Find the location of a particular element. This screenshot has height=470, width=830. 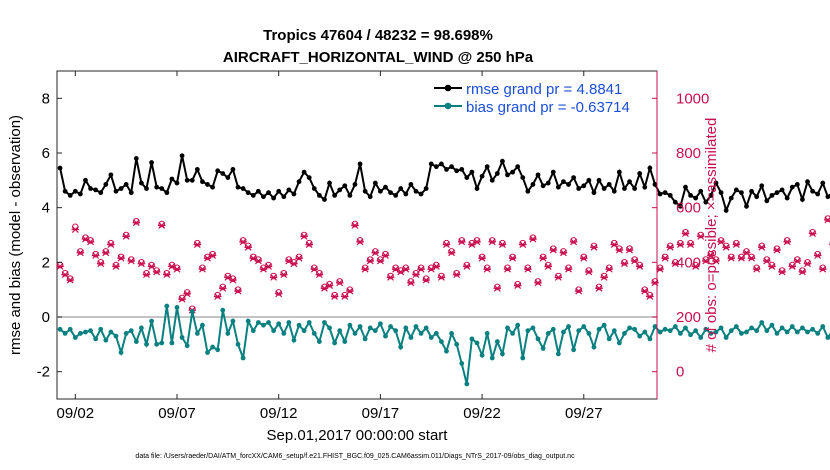

legend-bias-label: bias grand pr = -0.63714 is located at coordinates (548, 107).